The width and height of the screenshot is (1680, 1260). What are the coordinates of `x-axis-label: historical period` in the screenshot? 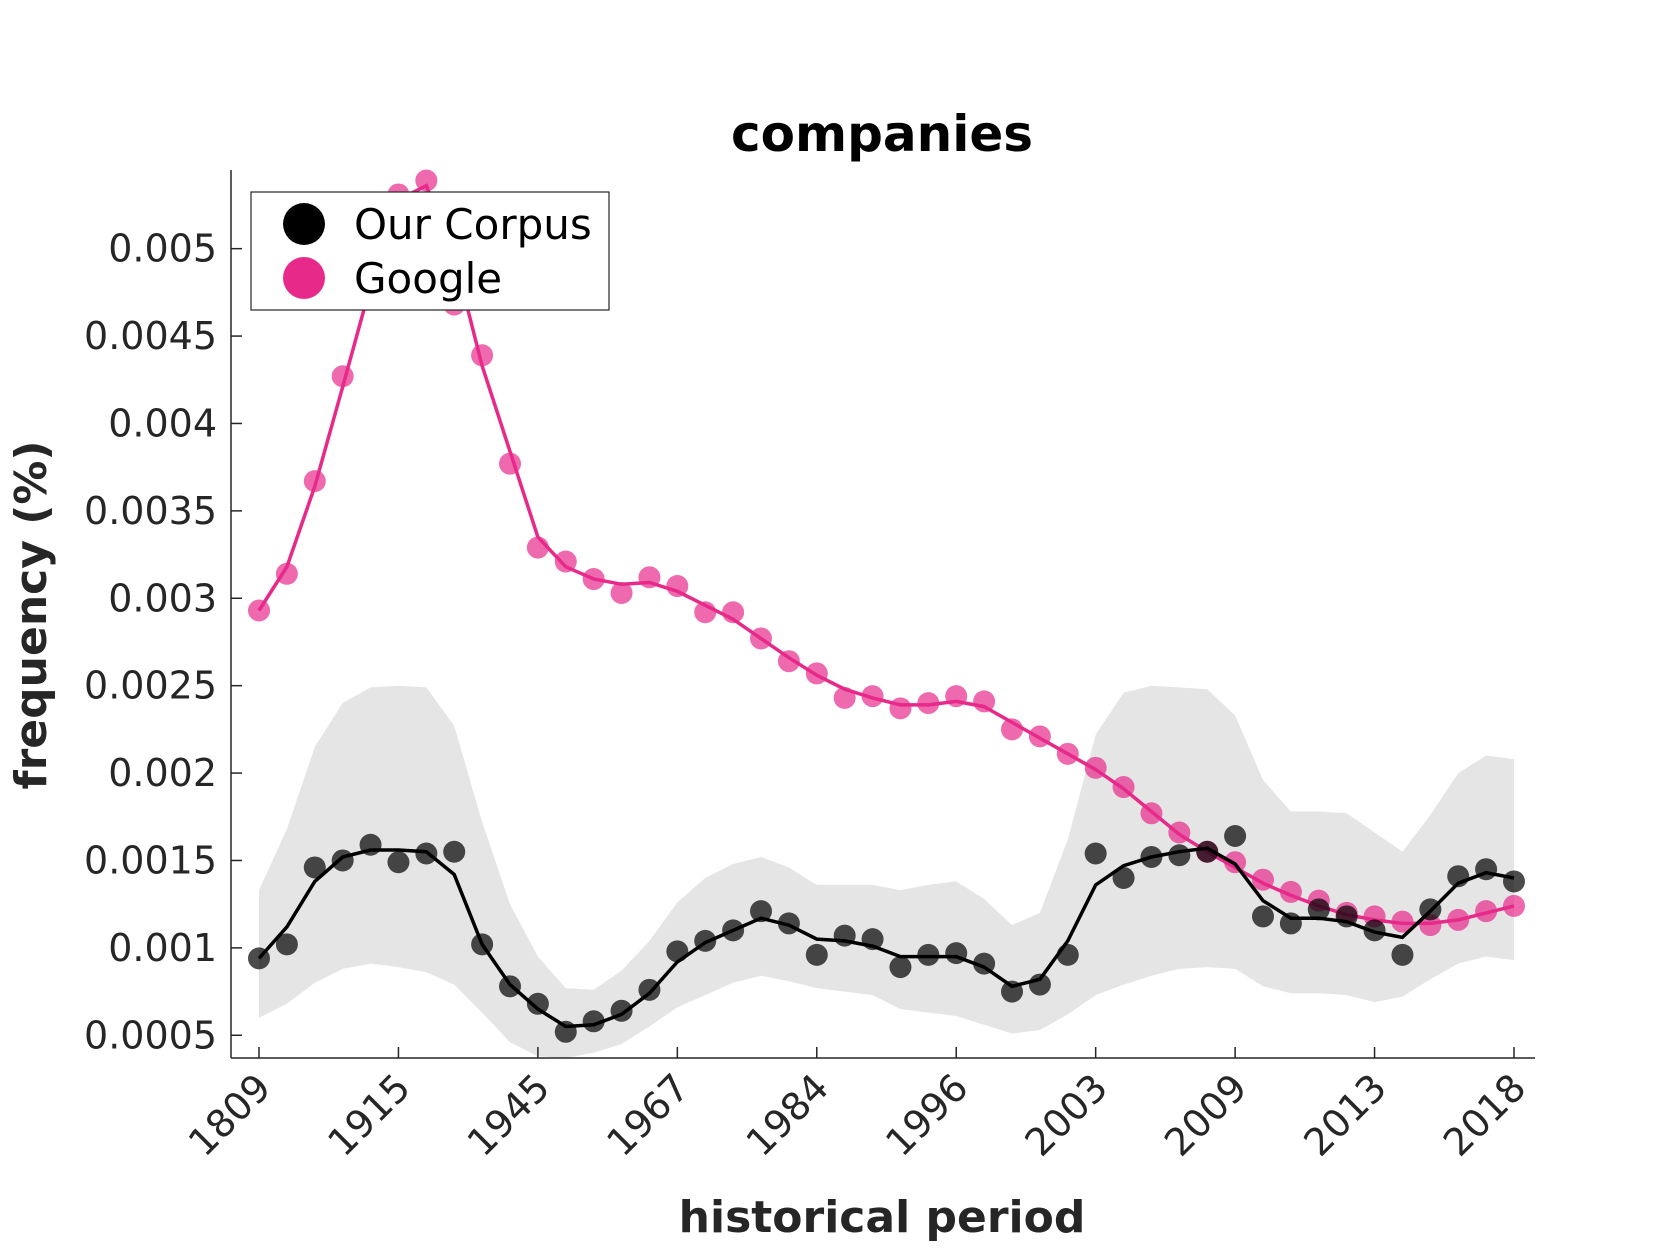 It's located at (882, 1217).